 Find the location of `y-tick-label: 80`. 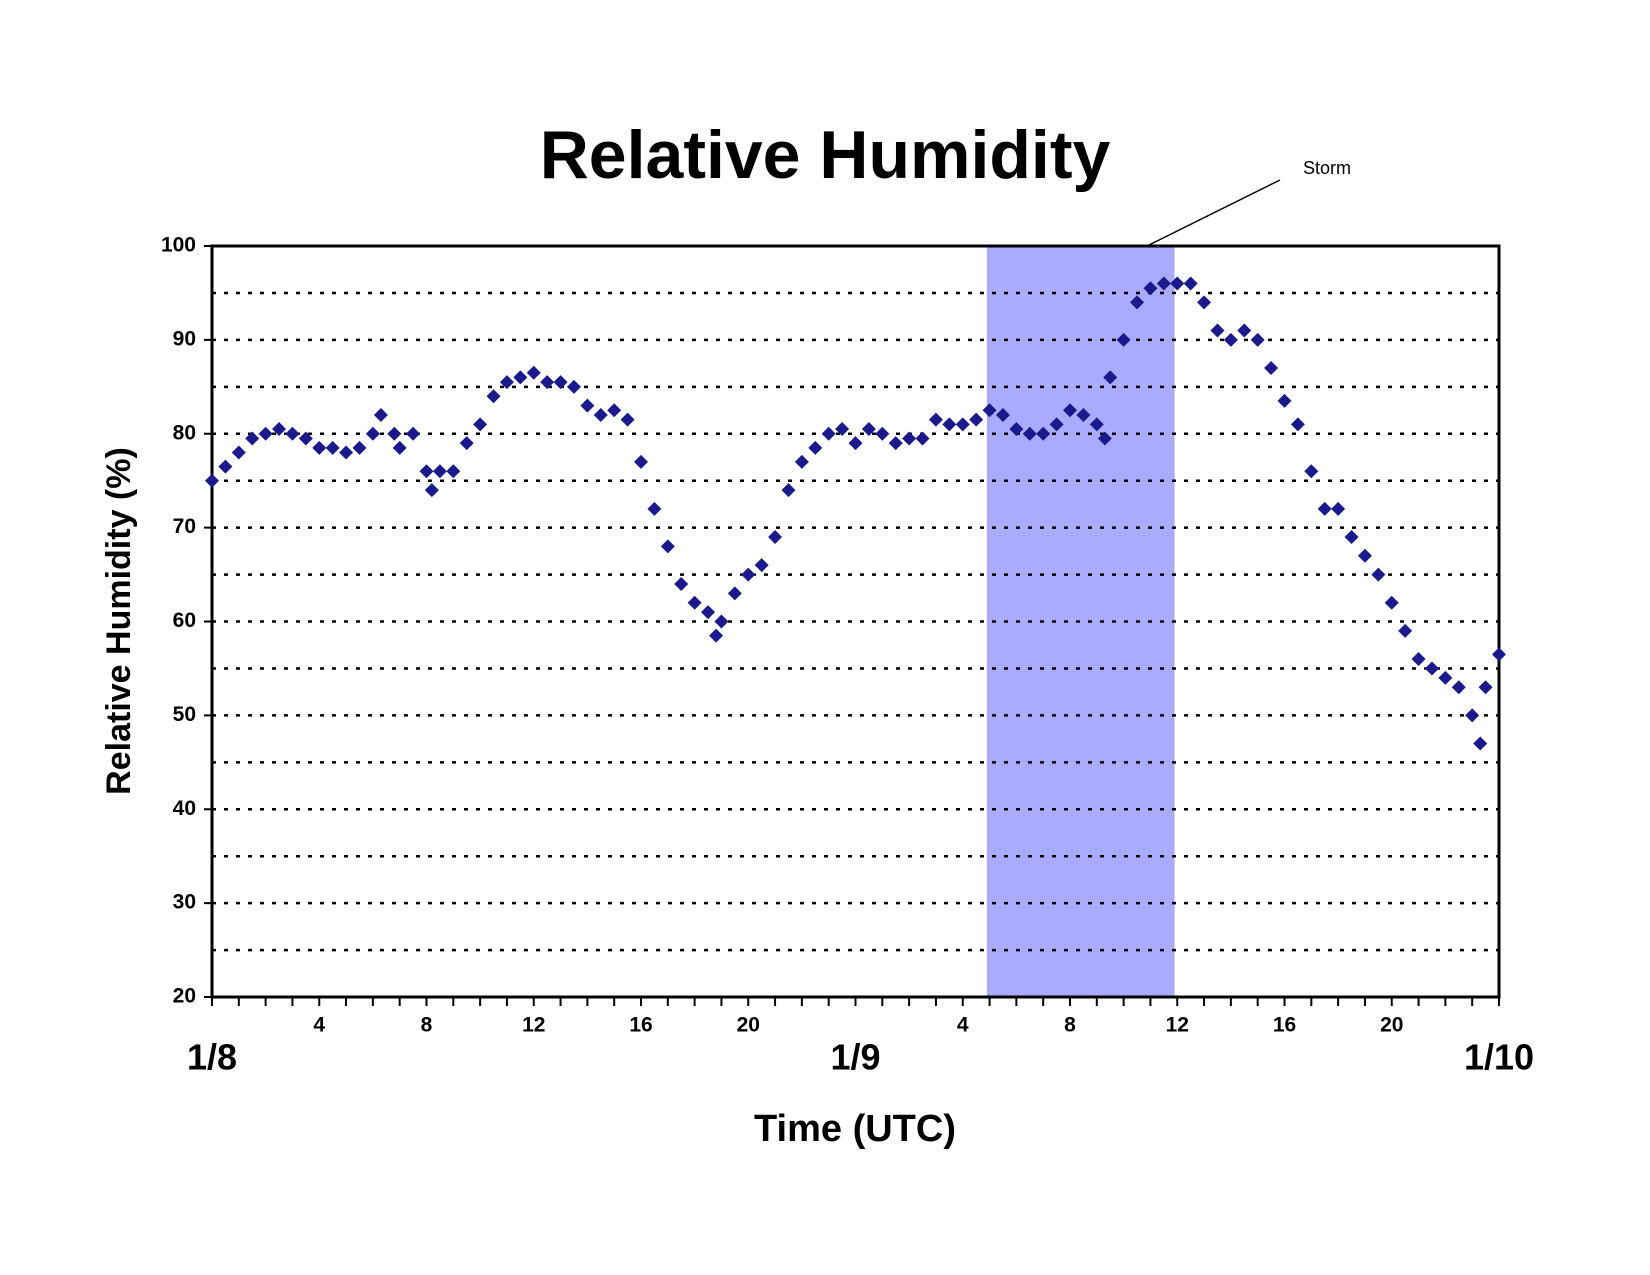

y-tick-label: 80 is located at coordinates (184, 432).